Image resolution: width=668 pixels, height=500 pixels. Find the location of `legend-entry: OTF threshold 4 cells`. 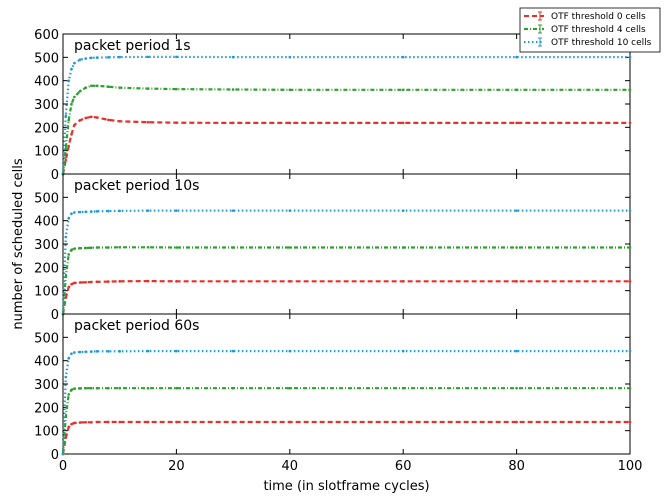

legend-entry: OTF threshold 4 cells is located at coordinates (598, 30).